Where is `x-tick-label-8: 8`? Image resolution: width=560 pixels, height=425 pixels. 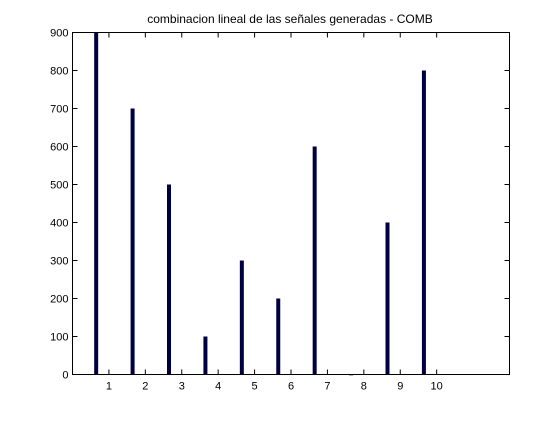
x-tick-label-8: 8 is located at coordinates (364, 387).